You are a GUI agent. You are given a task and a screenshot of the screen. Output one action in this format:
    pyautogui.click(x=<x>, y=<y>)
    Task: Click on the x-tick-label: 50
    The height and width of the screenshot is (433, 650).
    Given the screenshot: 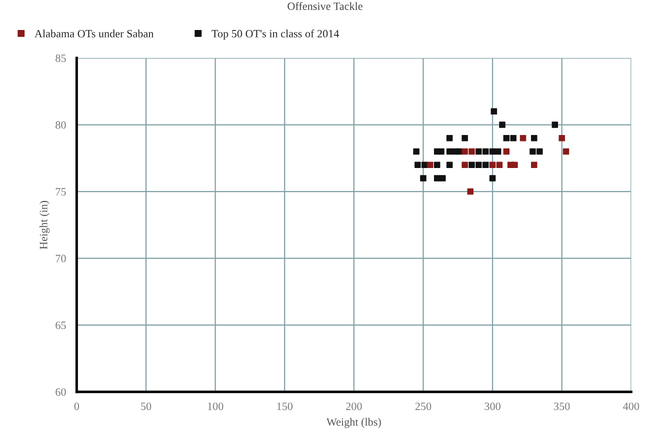 What is the action you would take?
    pyautogui.click(x=146, y=406)
    